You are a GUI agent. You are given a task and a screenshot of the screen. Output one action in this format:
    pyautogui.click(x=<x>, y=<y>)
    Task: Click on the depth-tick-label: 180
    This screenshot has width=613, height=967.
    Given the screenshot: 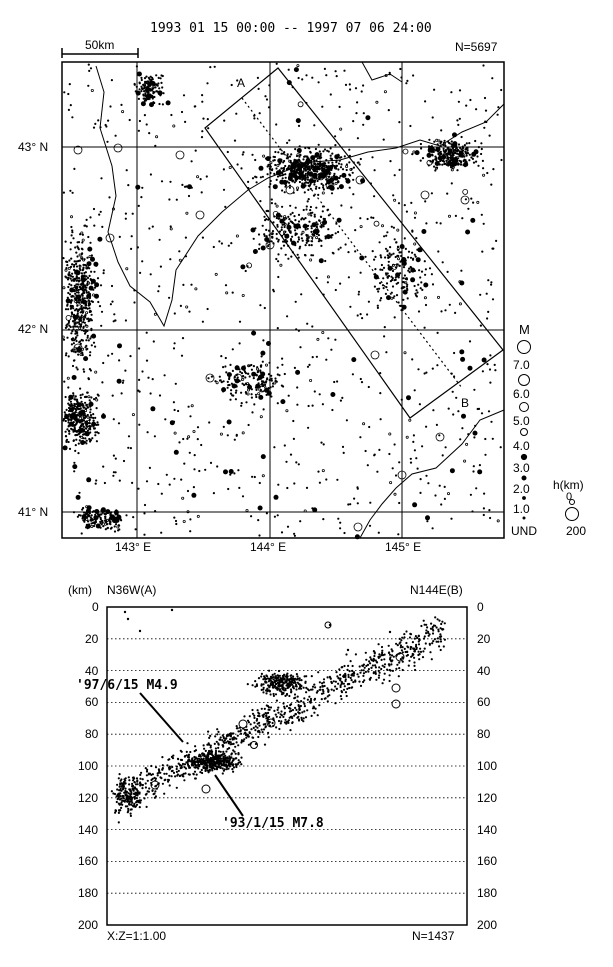 What is the action you would take?
    pyautogui.click(x=88, y=893)
    